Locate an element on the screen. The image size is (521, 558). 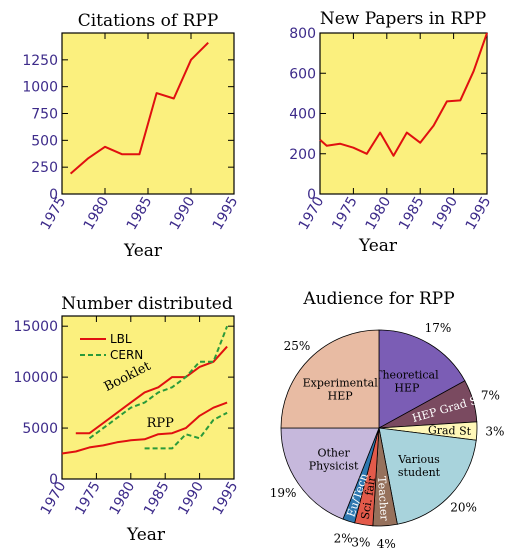
y-tick-label: 600 is located at coordinates (302, 74).